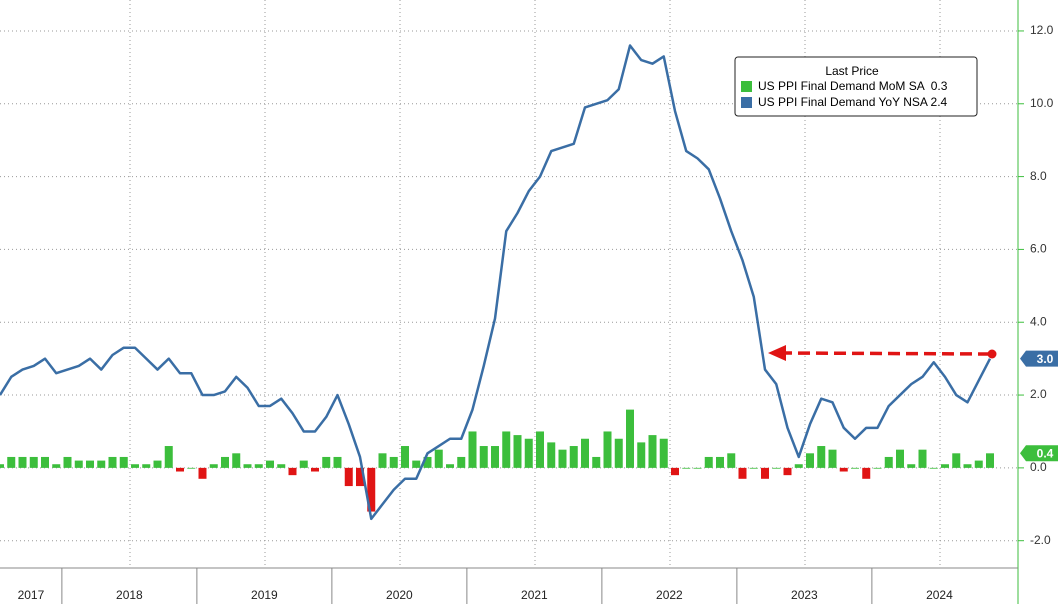 This screenshot has height=609, width=1058. What do you see at coordinates (1038, 249) in the screenshot?
I see `y-tick-label: 6.0` at bounding box center [1038, 249].